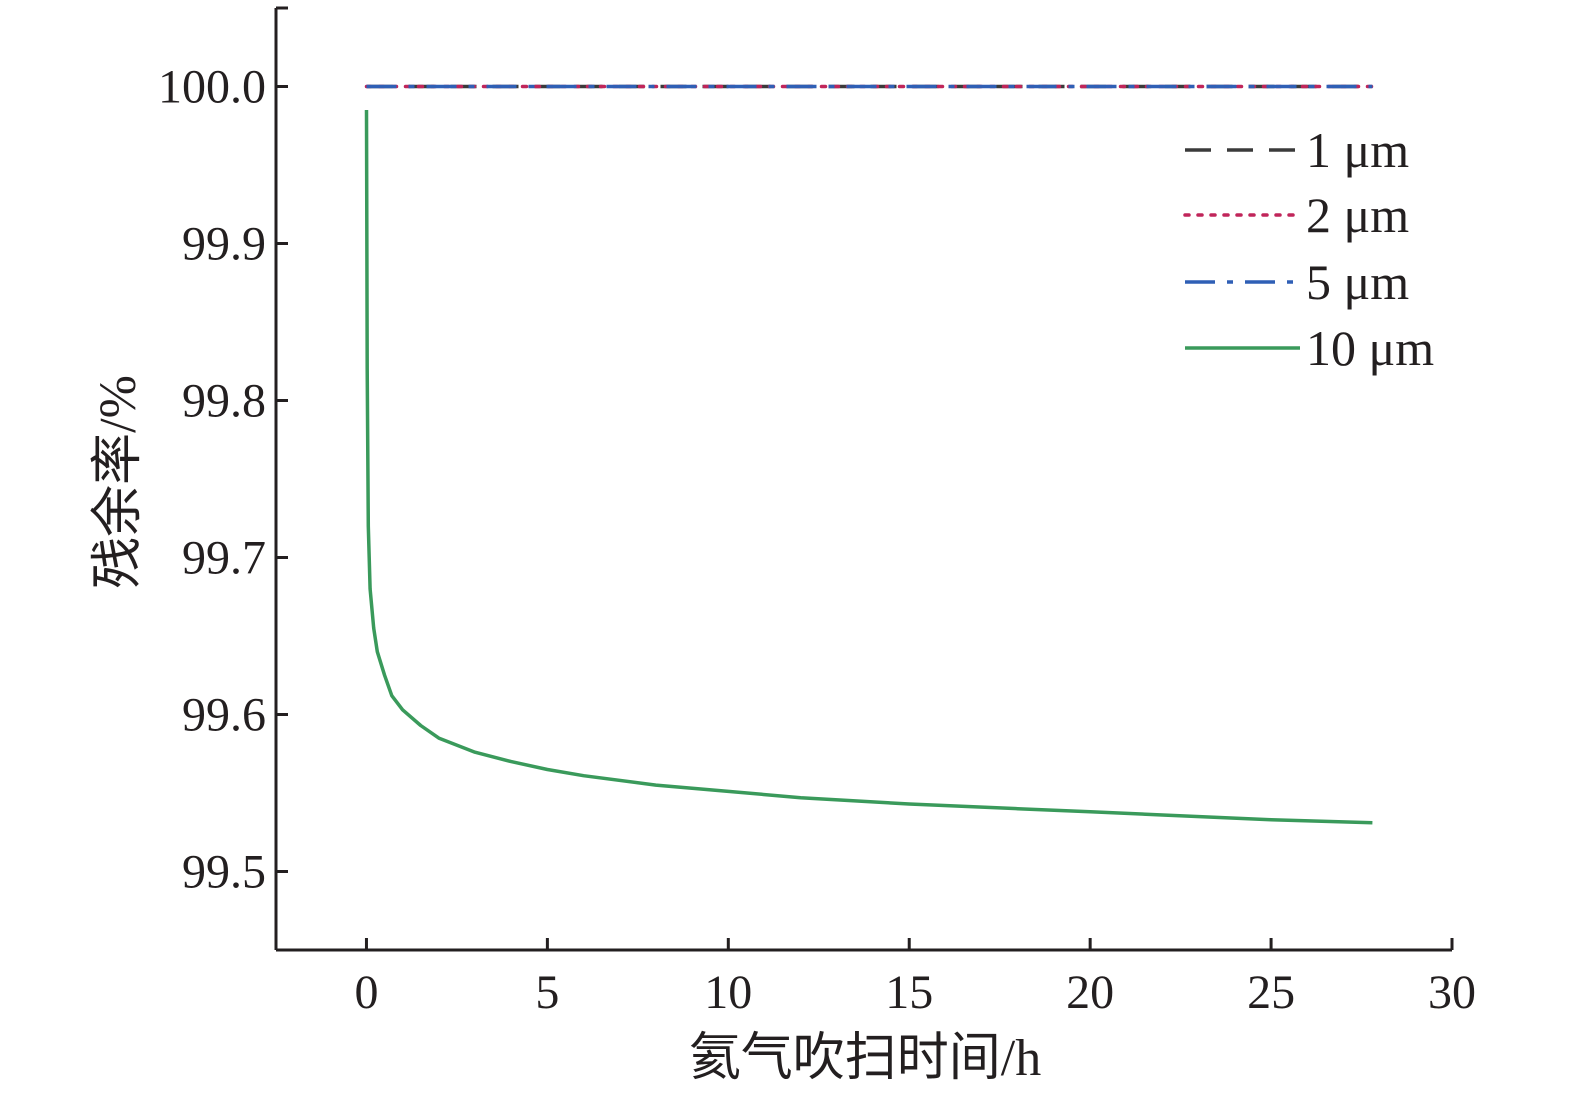 The width and height of the screenshot is (1575, 1107). Describe the element at coordinates (547, 992) in the screenshot. I see `x-tick-label: 5` at that location.